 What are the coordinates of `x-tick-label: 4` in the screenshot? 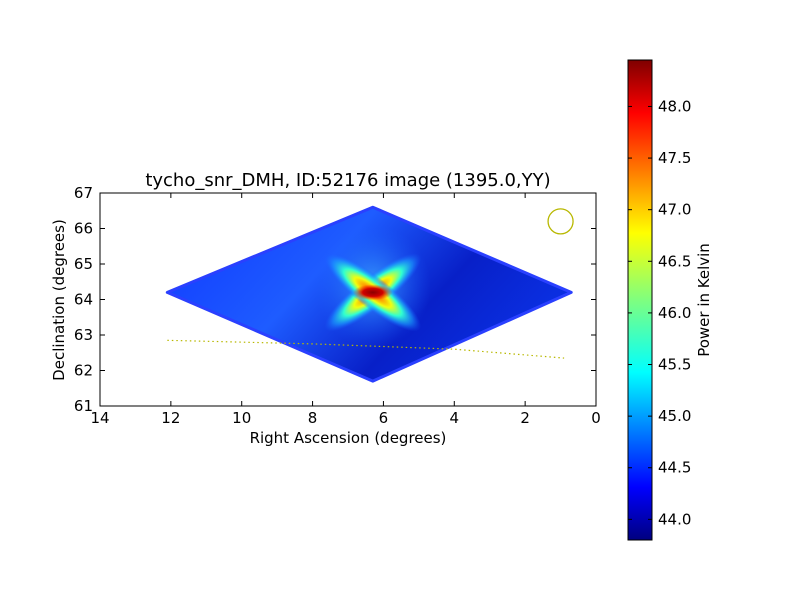 It's located at (455, 418).